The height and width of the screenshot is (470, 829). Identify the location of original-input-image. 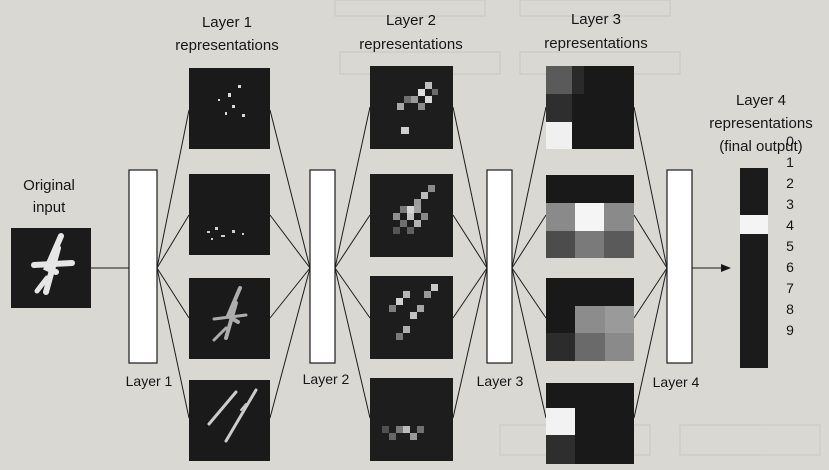
(51, 268).